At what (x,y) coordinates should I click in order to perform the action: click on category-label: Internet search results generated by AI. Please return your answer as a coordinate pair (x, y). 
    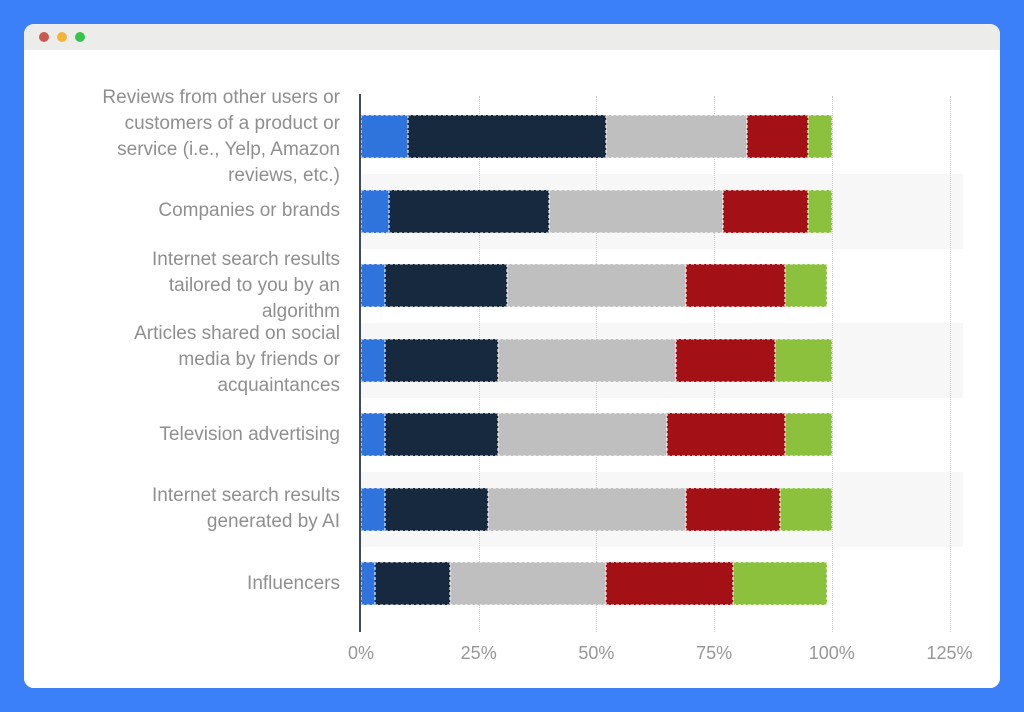
    Looking at the image, I should click on (195, 509).